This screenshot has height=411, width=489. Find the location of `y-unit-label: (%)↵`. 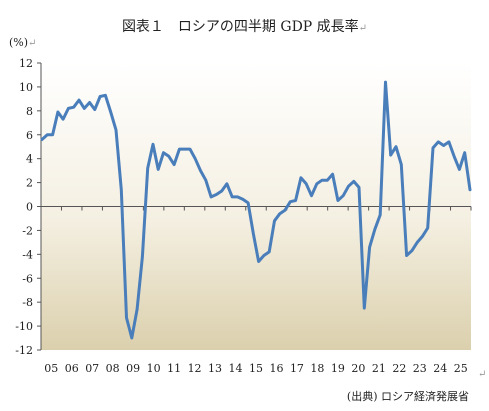

y-unit-label: (%)↵ is located at coordinates (23, 42).